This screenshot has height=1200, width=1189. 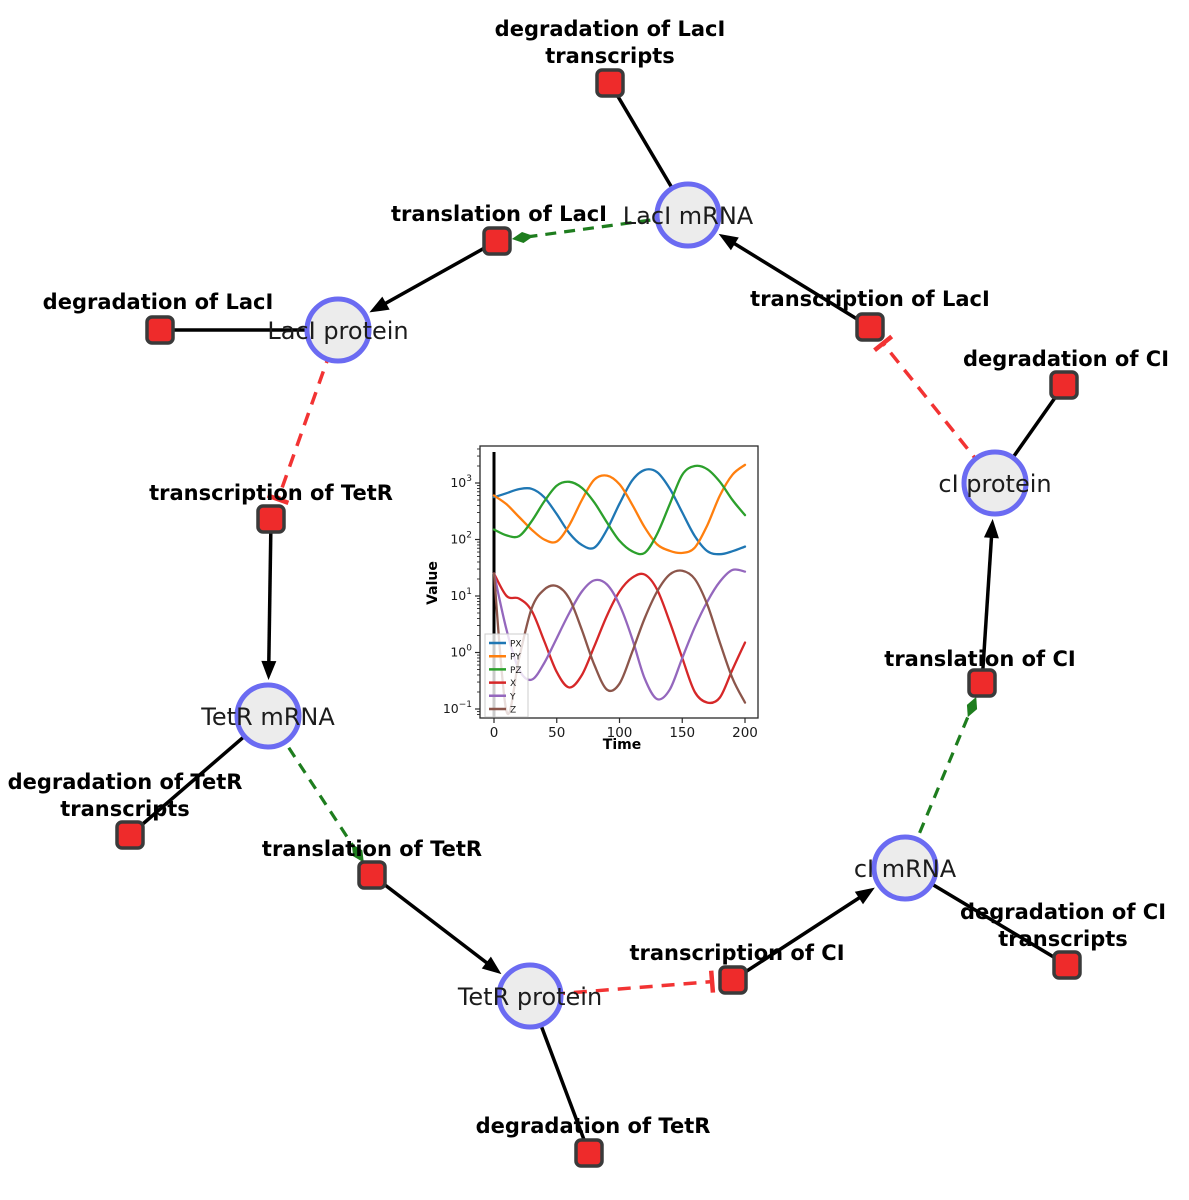 What do you see at coordinates (610, 42) in the screenshot?
I see `reaction-label-deg_laci_tx: degradation of LacI transcripts` at bounding box center [610, 42].